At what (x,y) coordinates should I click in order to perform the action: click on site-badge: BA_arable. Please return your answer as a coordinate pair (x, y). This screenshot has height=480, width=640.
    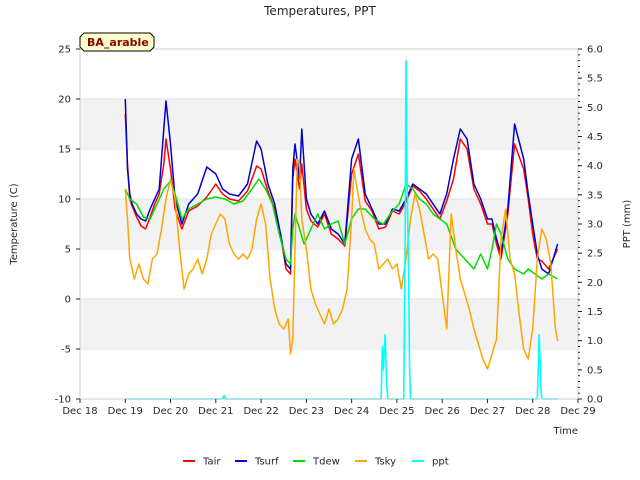
    Looking at the image, I should click on (117, 42).